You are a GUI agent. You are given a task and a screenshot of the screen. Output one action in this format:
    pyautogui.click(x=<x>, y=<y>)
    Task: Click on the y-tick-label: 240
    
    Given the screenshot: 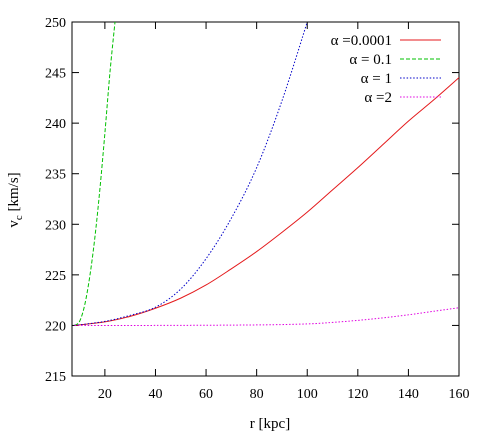 What is the action you would take?
    pyautogui.click(x=55, y=124)
    